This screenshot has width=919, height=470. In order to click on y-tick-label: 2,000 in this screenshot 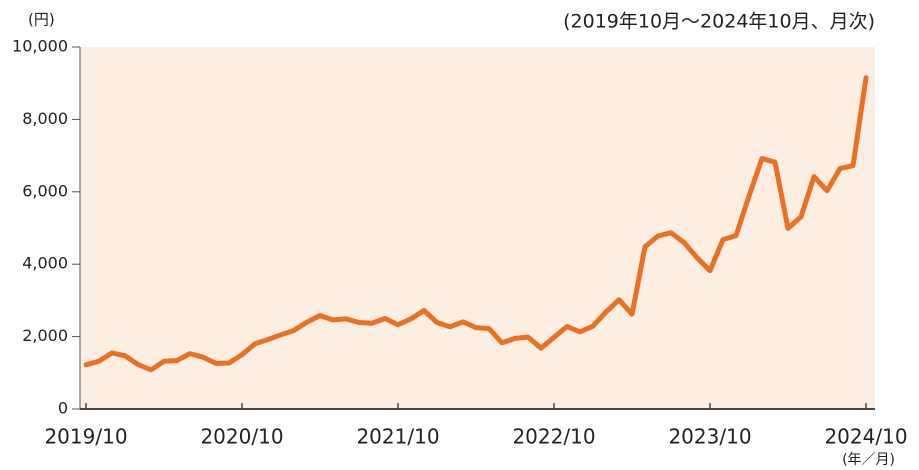, I will do `click(45, 335)`.